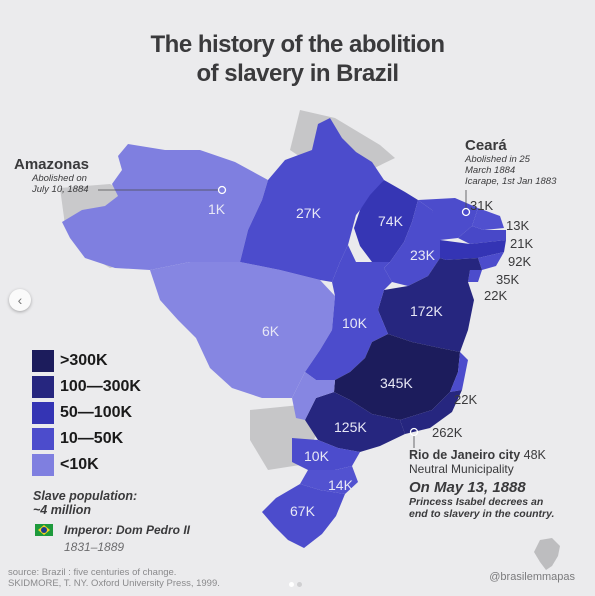 The height and width of the screenshot is (596, 595). What do you see at coordinates (490, 170) in the screenshot?
I see `ceara-abolished-line2: March 1884` at bounding box center [490, 170].